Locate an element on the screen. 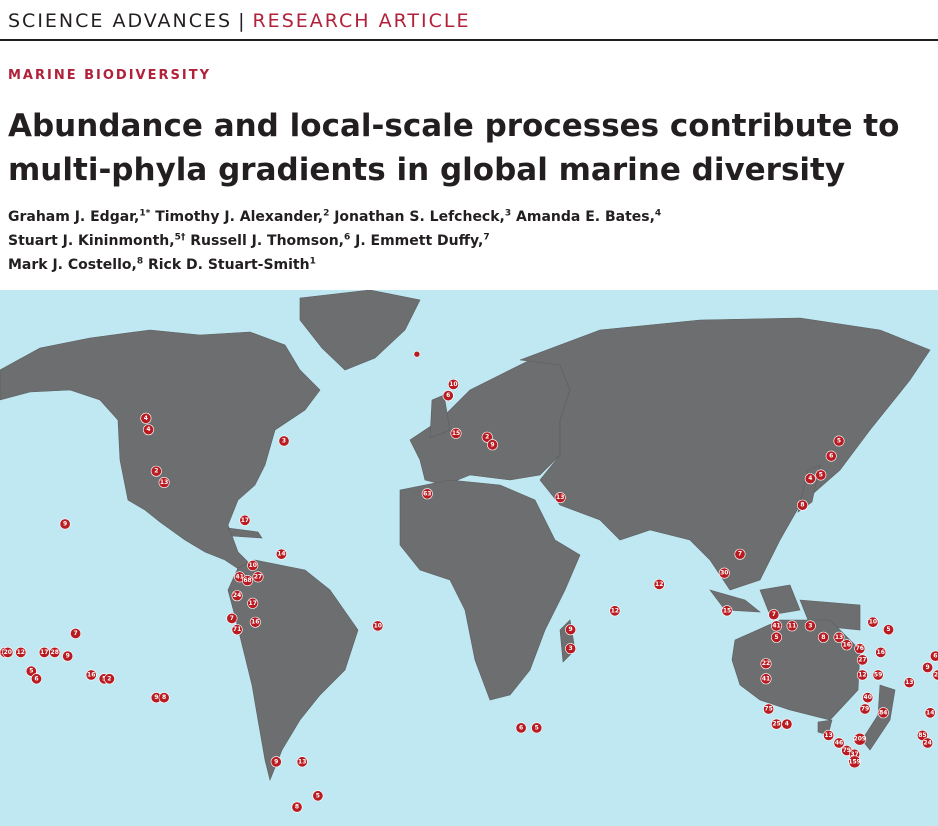 This screenshot has height=826, width=938. site-marker: 23 is located at coordinates (935, 675).